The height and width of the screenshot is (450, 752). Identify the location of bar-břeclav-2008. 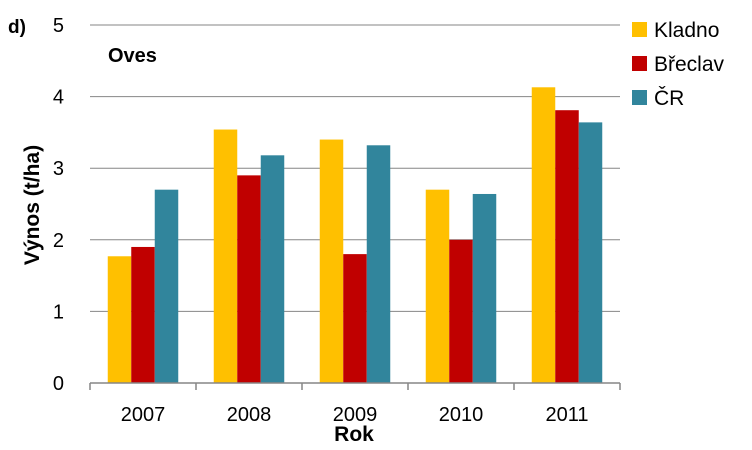
(249, 279).